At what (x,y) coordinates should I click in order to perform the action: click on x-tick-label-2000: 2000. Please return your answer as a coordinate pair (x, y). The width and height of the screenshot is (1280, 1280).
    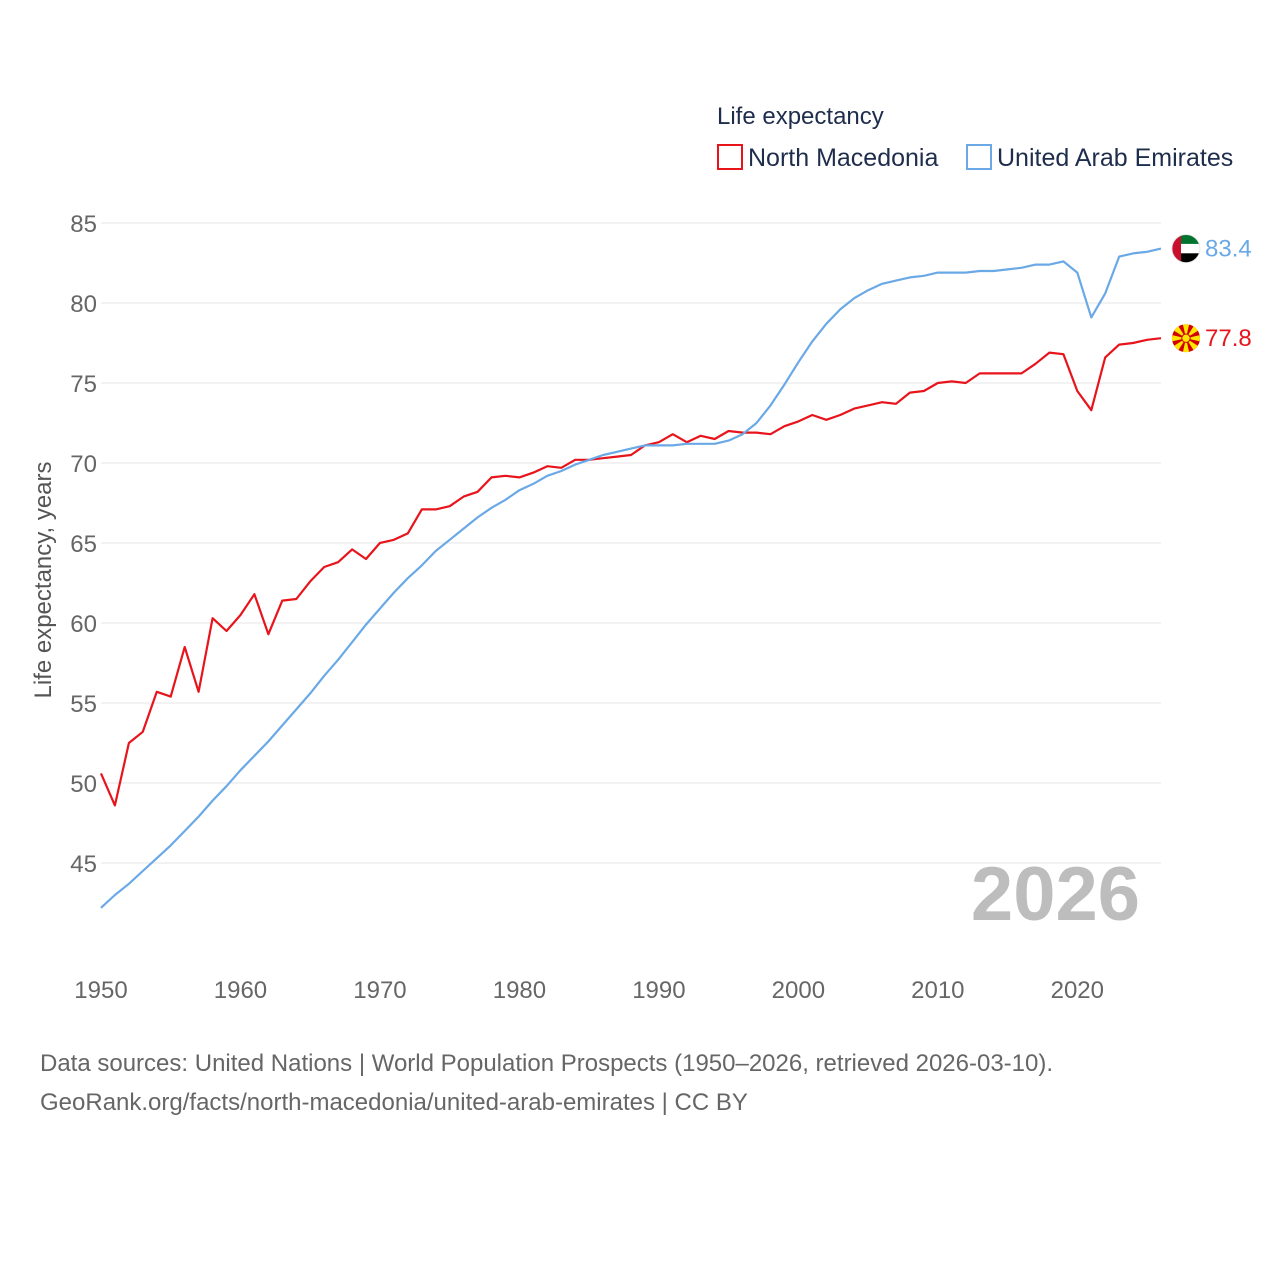
    Looking at the image, I should click on (798, 990).